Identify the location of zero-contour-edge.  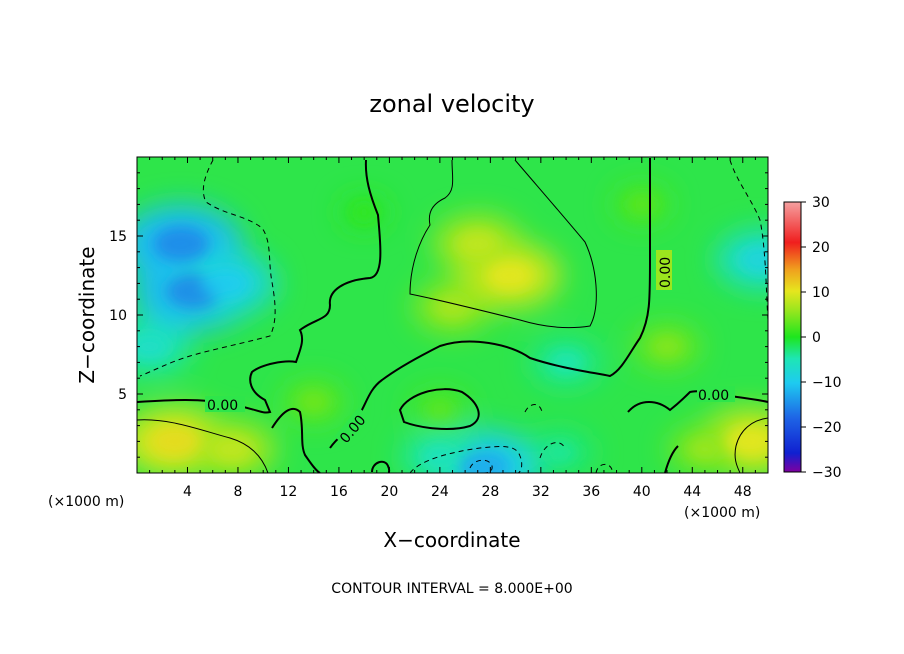
(671, 459).